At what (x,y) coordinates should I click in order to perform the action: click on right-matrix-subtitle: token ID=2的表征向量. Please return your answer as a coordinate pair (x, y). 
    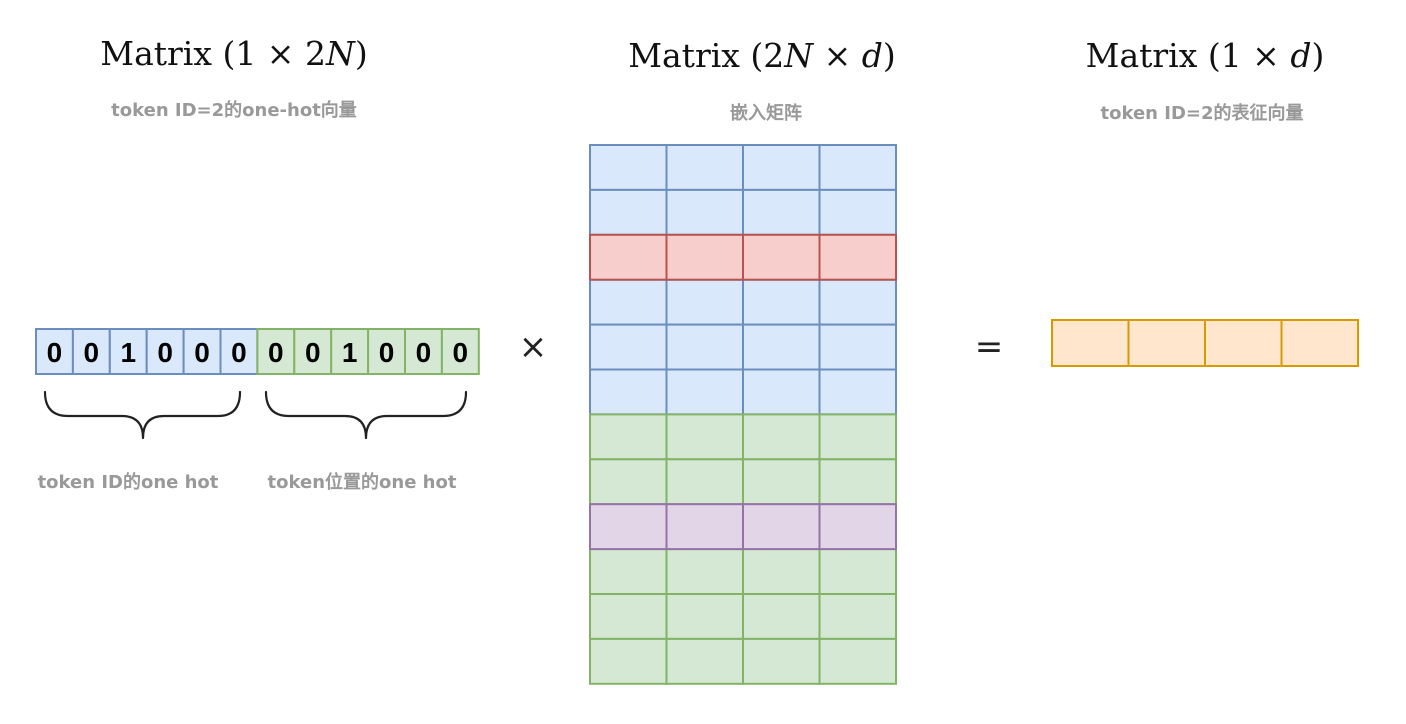
    Looking at the image, I should click on (1202, 113).